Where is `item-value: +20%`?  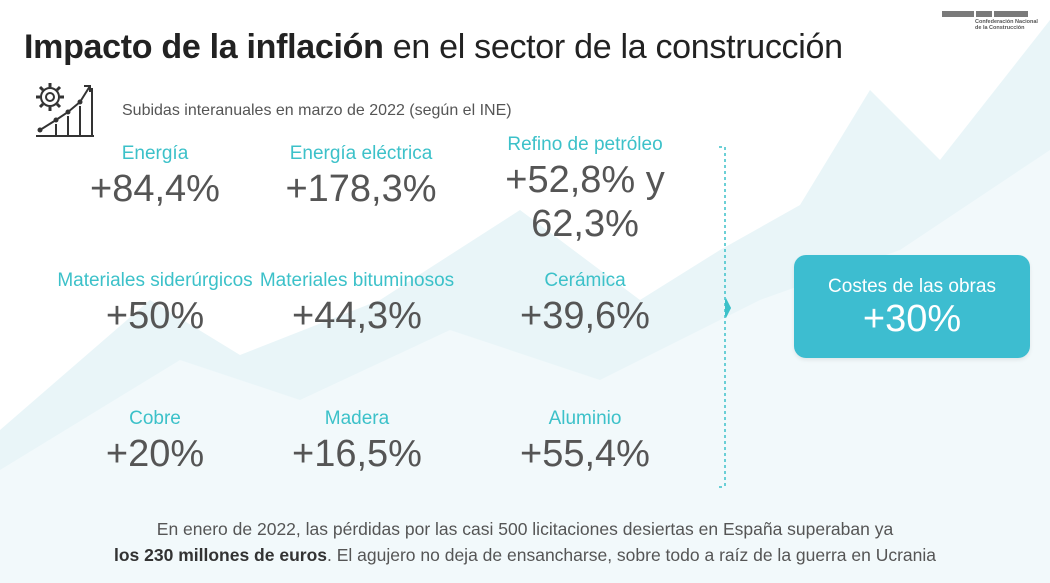 item-value: +20% is located at coordinates (155, 454).